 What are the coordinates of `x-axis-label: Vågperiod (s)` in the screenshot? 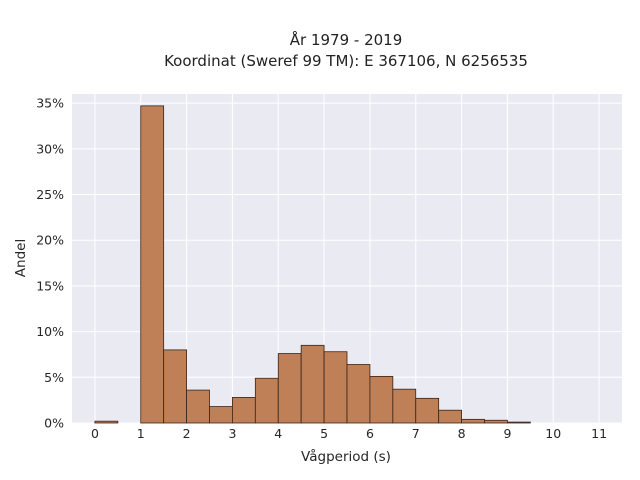 It's located at (346, 456).